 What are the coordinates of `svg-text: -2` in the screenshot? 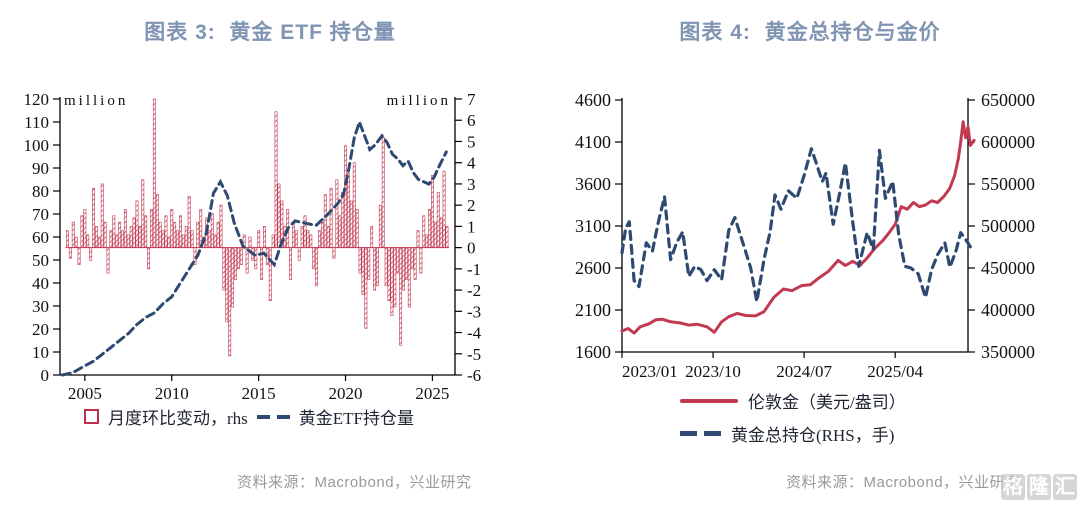 It's located at (474, 290).